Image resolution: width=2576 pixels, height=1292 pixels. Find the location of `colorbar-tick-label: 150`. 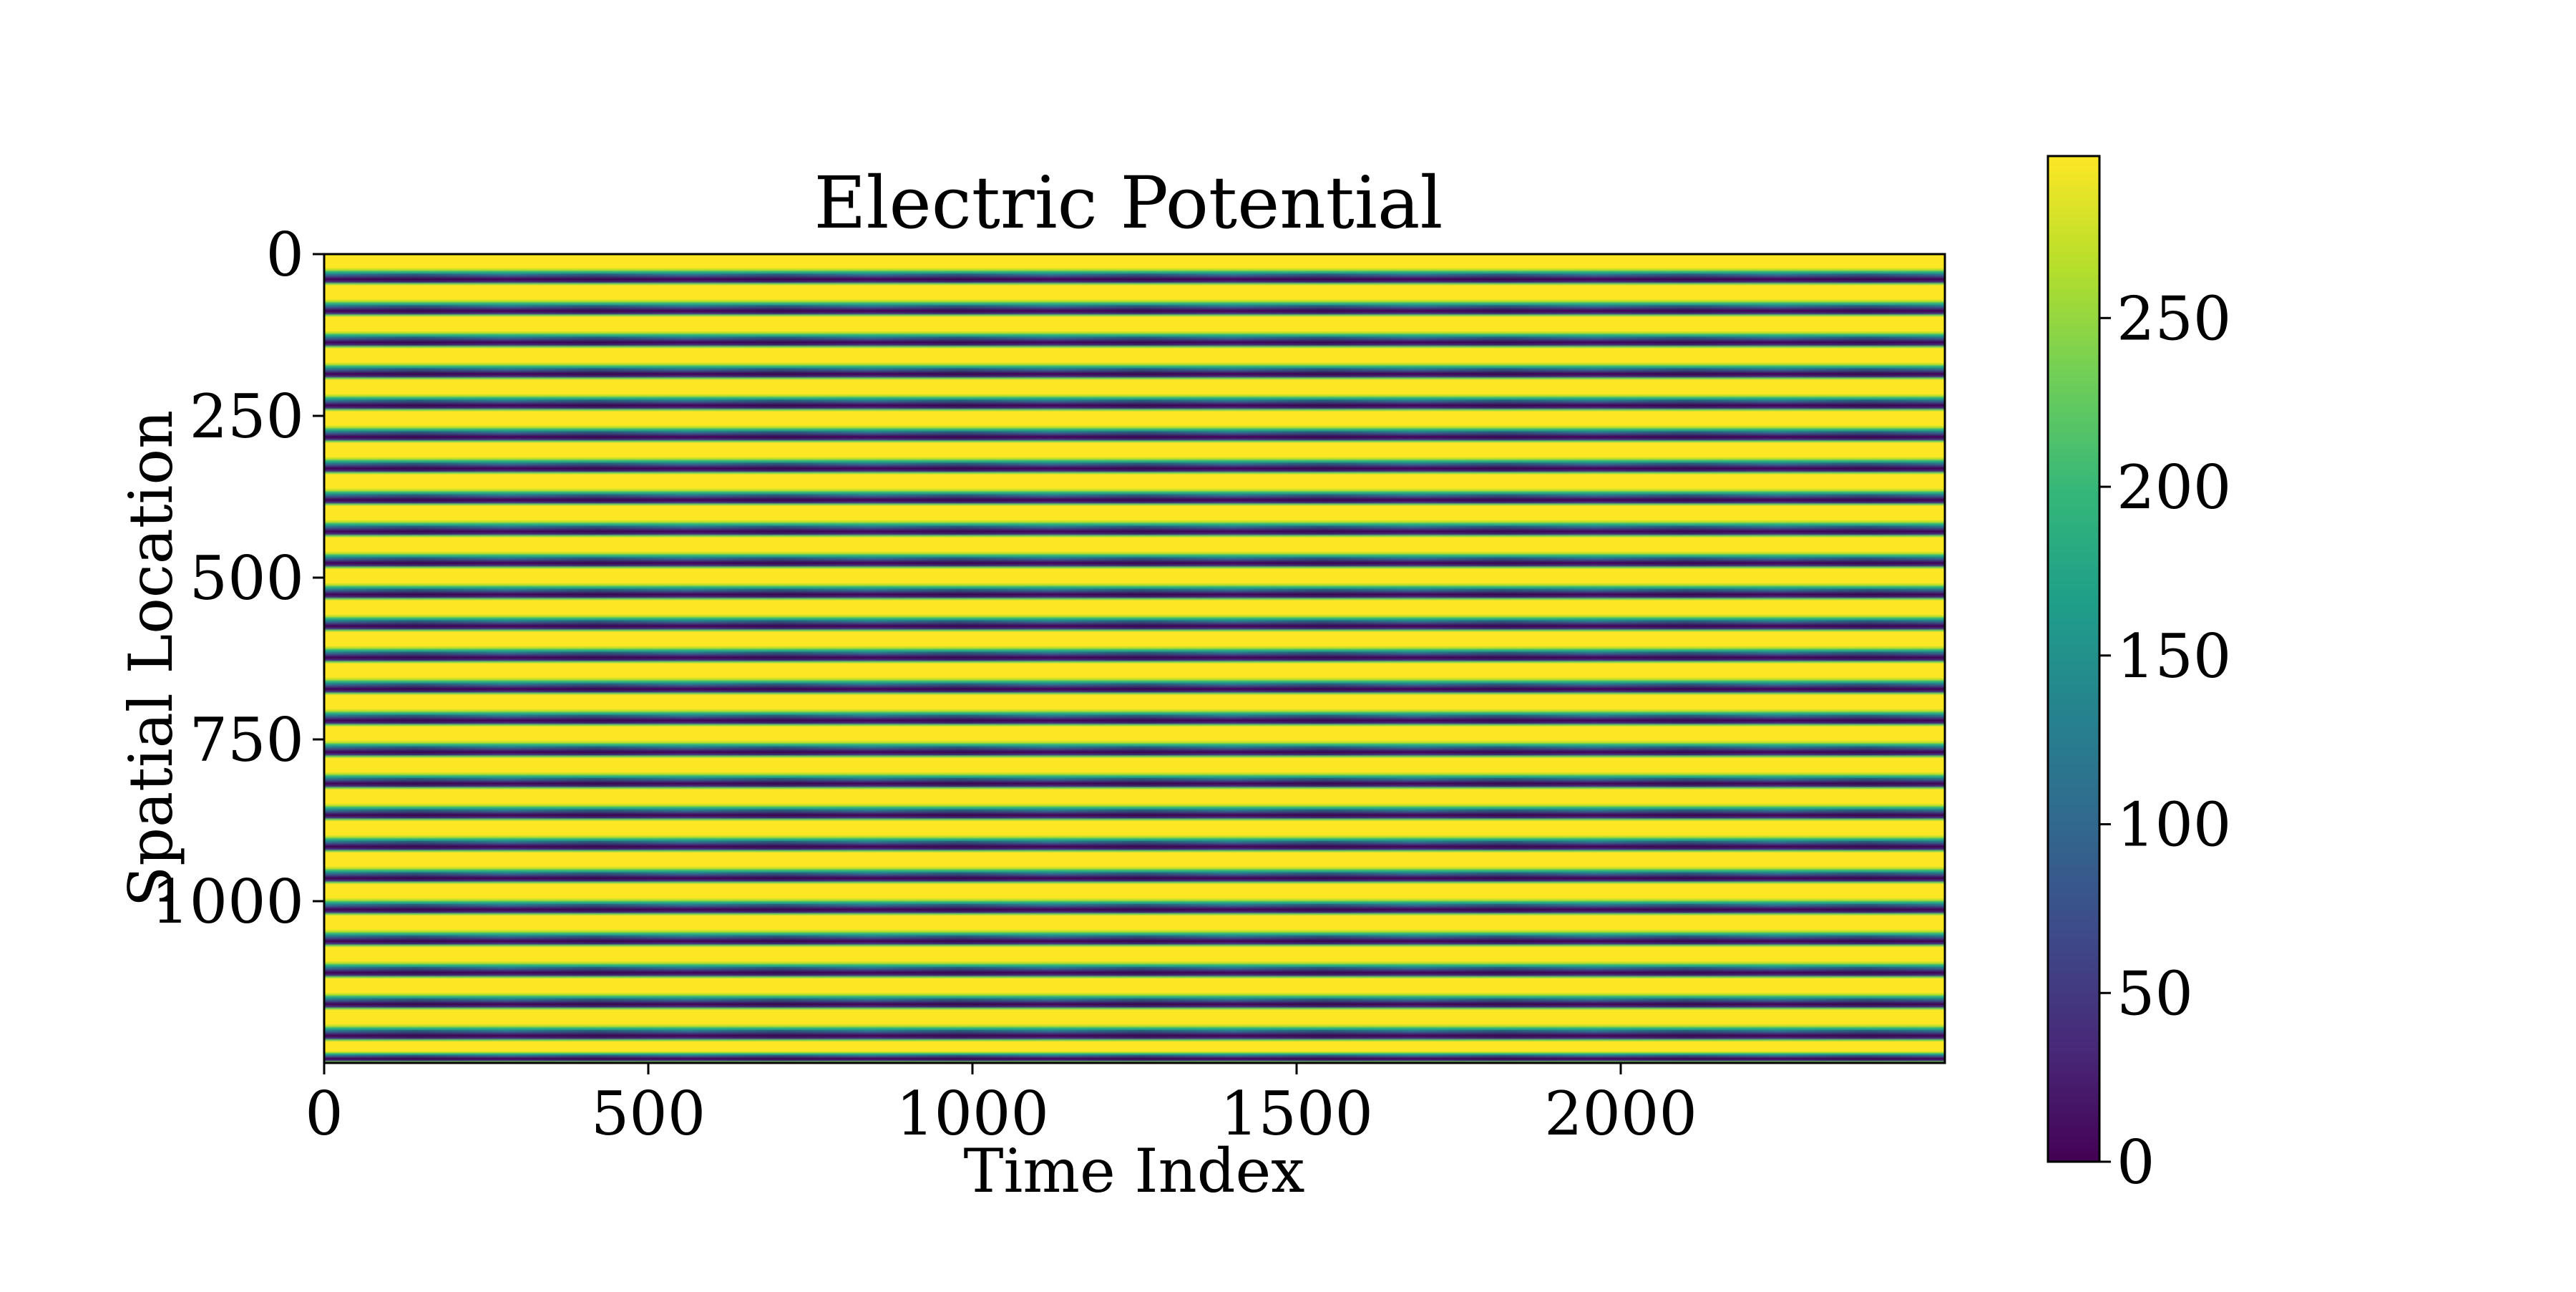

colorbar-tick-label: 150 is located at coordinates (2174, 656).